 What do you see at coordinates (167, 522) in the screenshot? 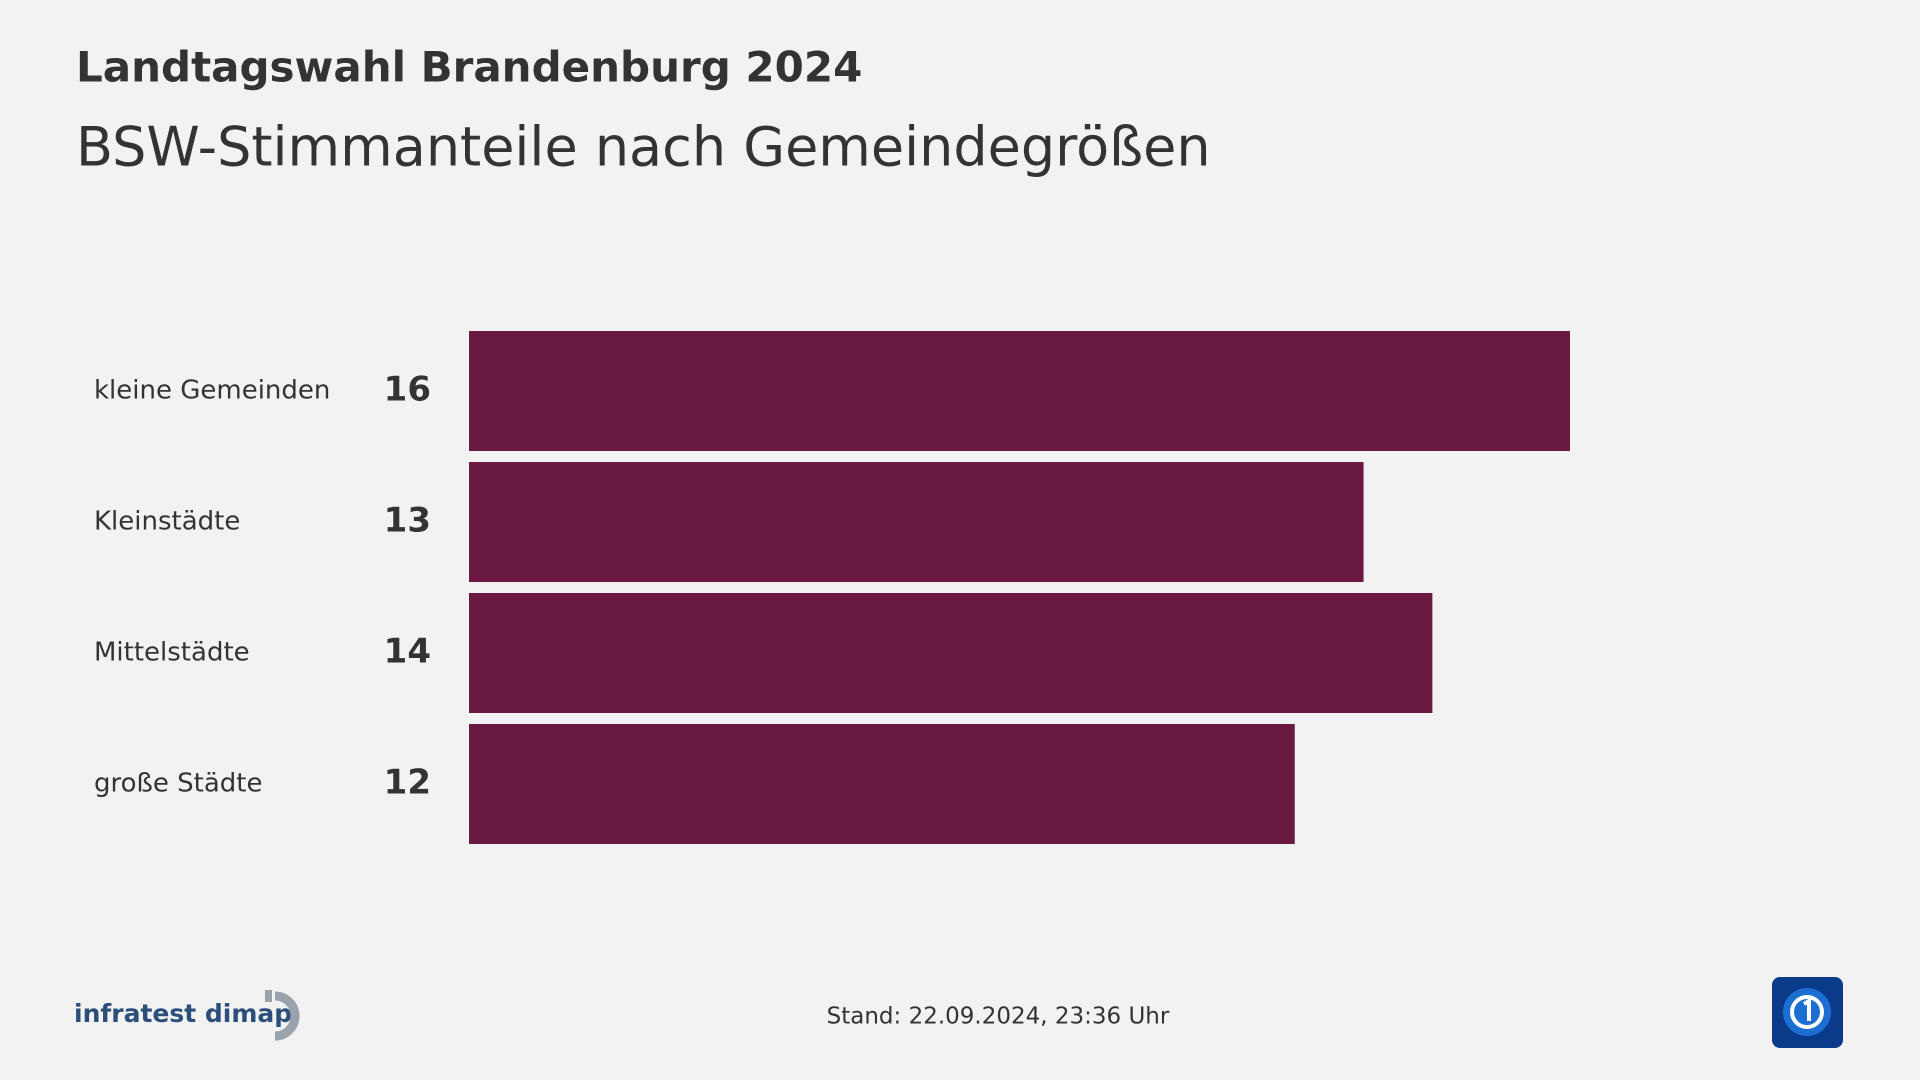
I see `category-label: Kleinstädte` at bounding box center [167, 522].